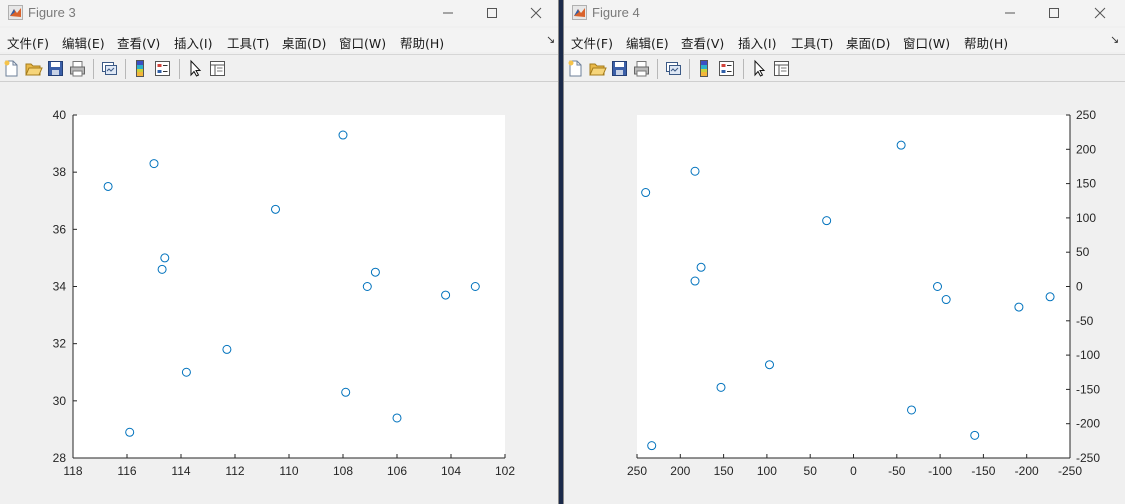 Image resolution: width=1125 pixels, height=504 pixels. Describe the element at coordinates (897, 471) in the screenshot. I see `x-tick-label: -50` at that location.